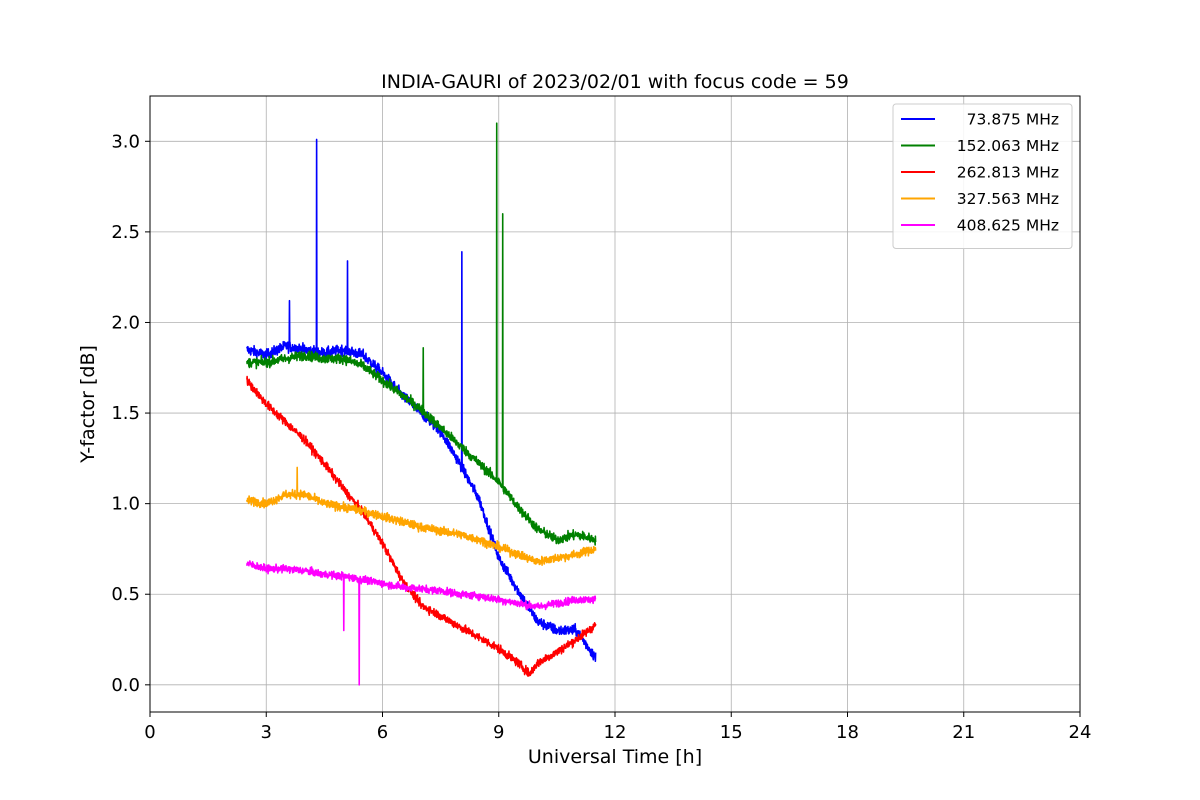  What do you see at coordinates (1008, 199) in the screenshot?
I see `legend-label: 327.563 MHz` at bounding box center [1008, 199].